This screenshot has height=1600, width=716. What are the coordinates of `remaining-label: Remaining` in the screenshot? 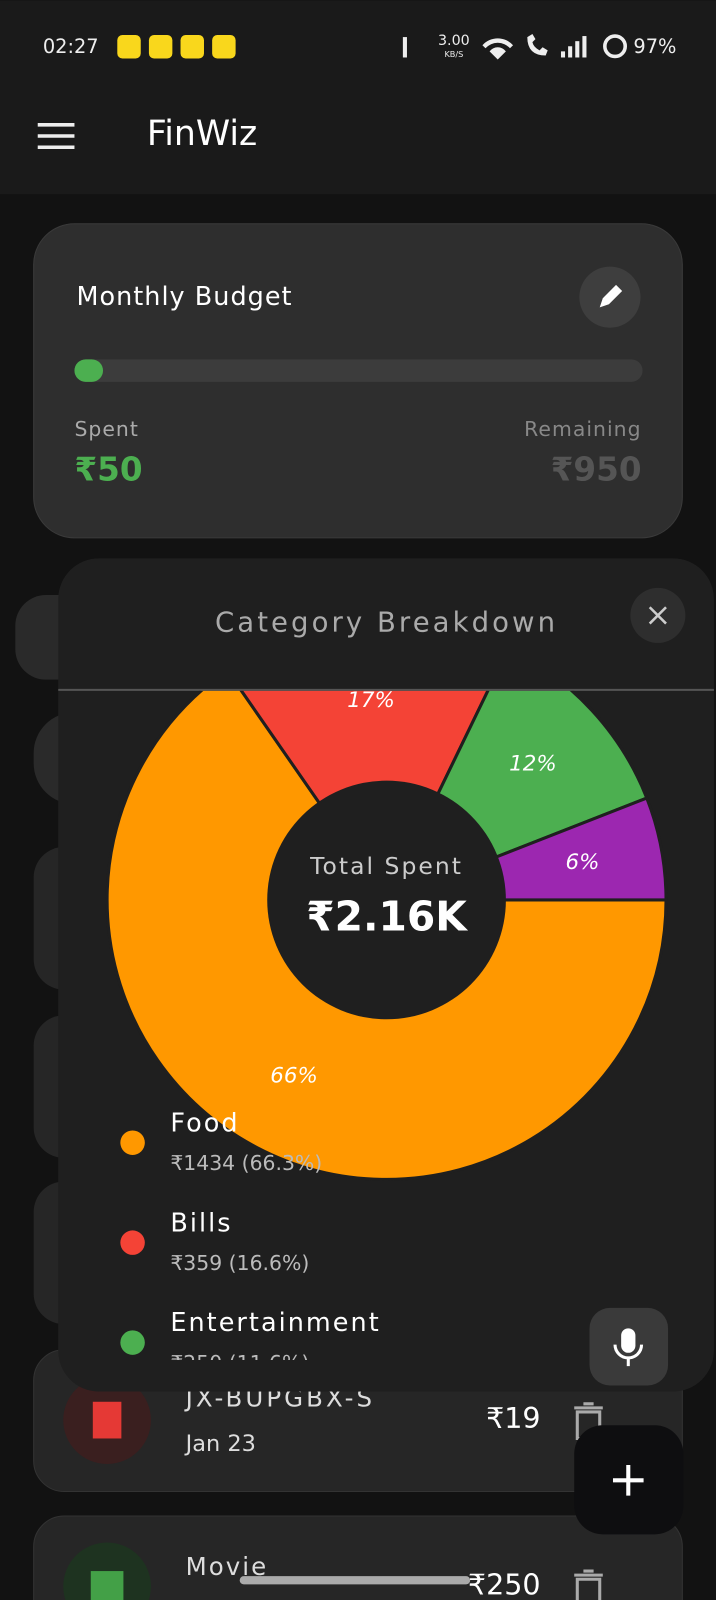 It's located at (582, 429).